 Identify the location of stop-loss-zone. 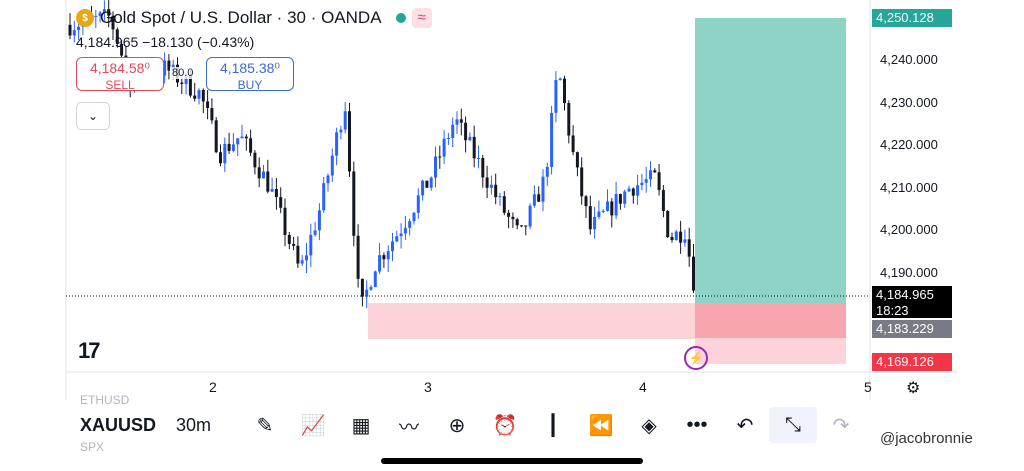
(770, 320).